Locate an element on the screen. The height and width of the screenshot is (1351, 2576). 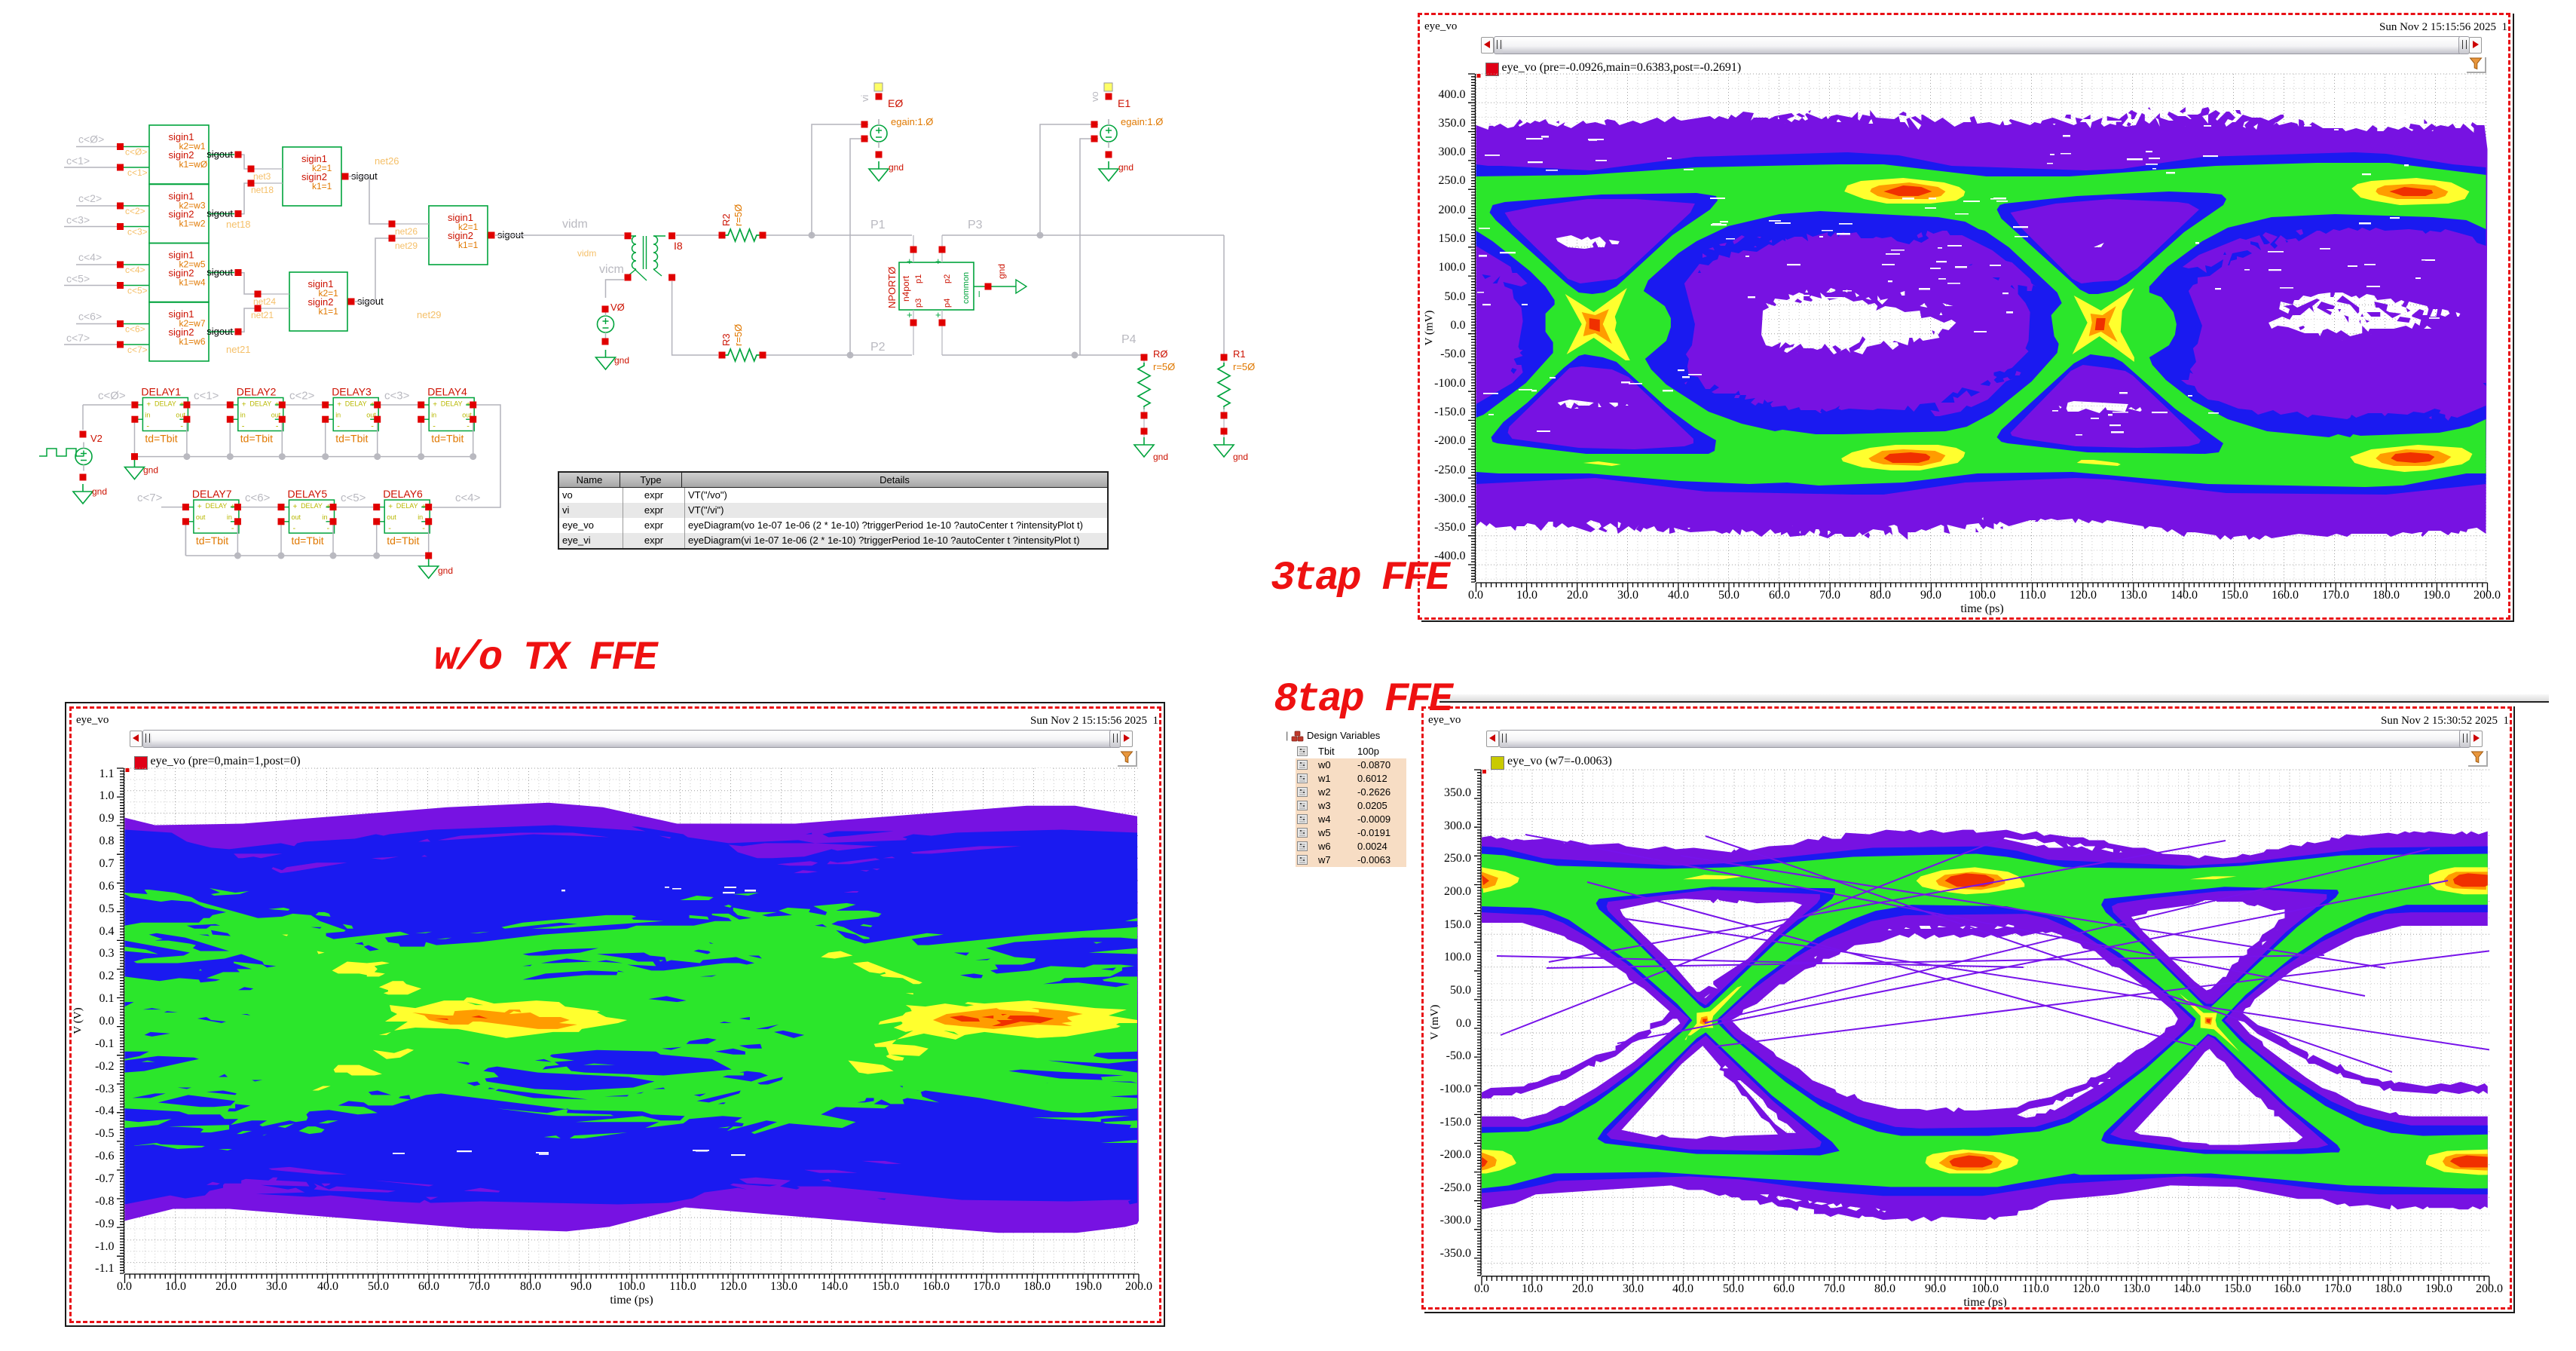
svg-text: V2 is located at coordinates (96, 438).